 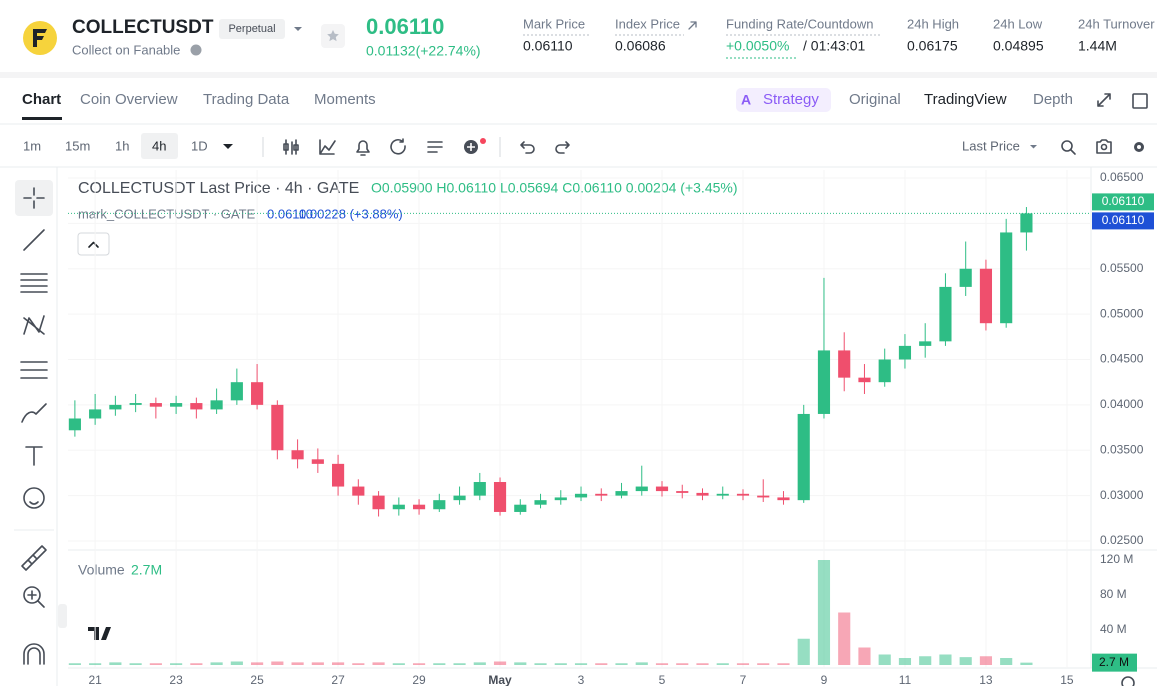 I want to click on x-tick-label: 13, so click(x=986, y=679).